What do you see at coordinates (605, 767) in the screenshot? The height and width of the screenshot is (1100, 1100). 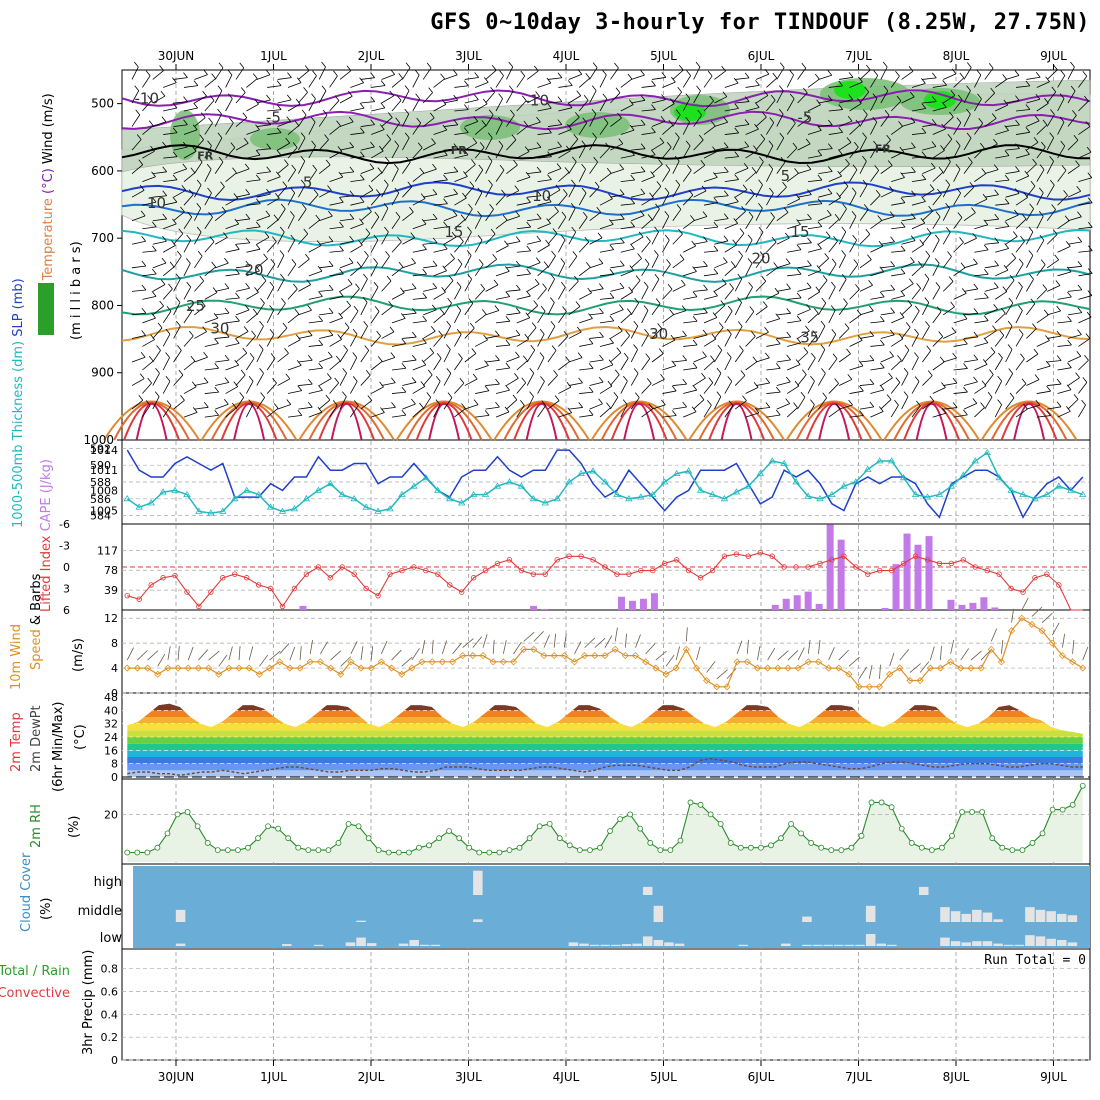 I see `dewpoint-line` at bounding box center [605, 767].